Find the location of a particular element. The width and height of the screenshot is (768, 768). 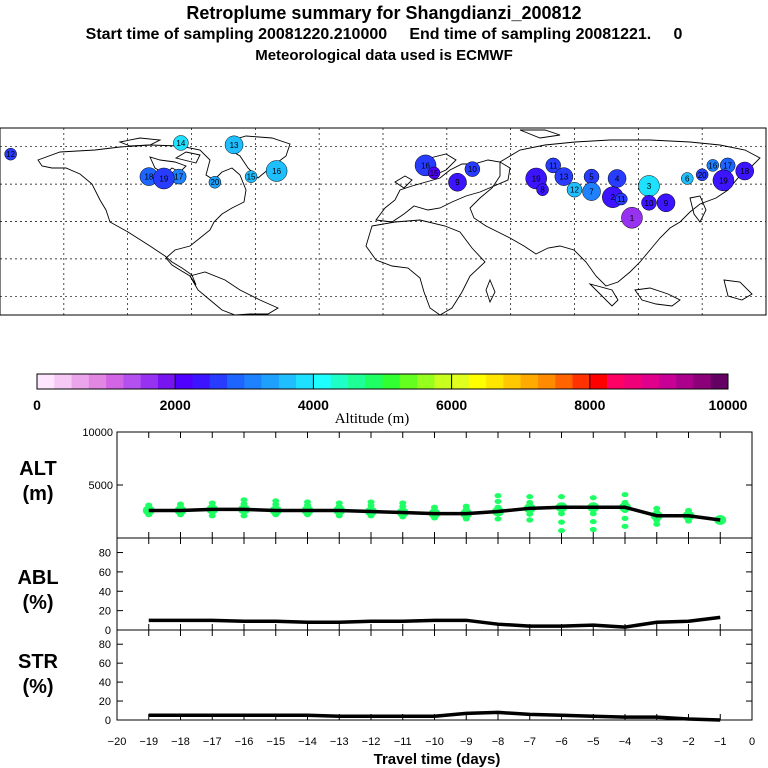

cluster-label: 8 is located at coordinates (542, 190).